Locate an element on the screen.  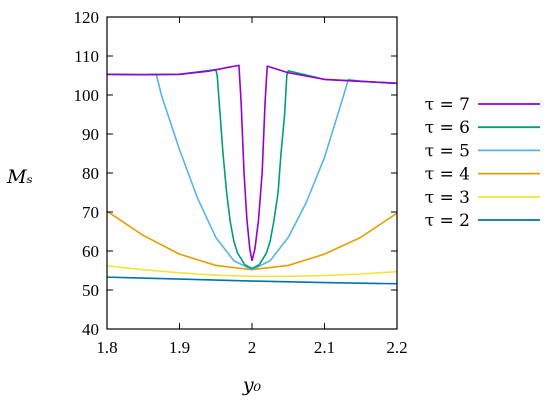
x-tick-label: 2 is located at coordinates (252, 347).